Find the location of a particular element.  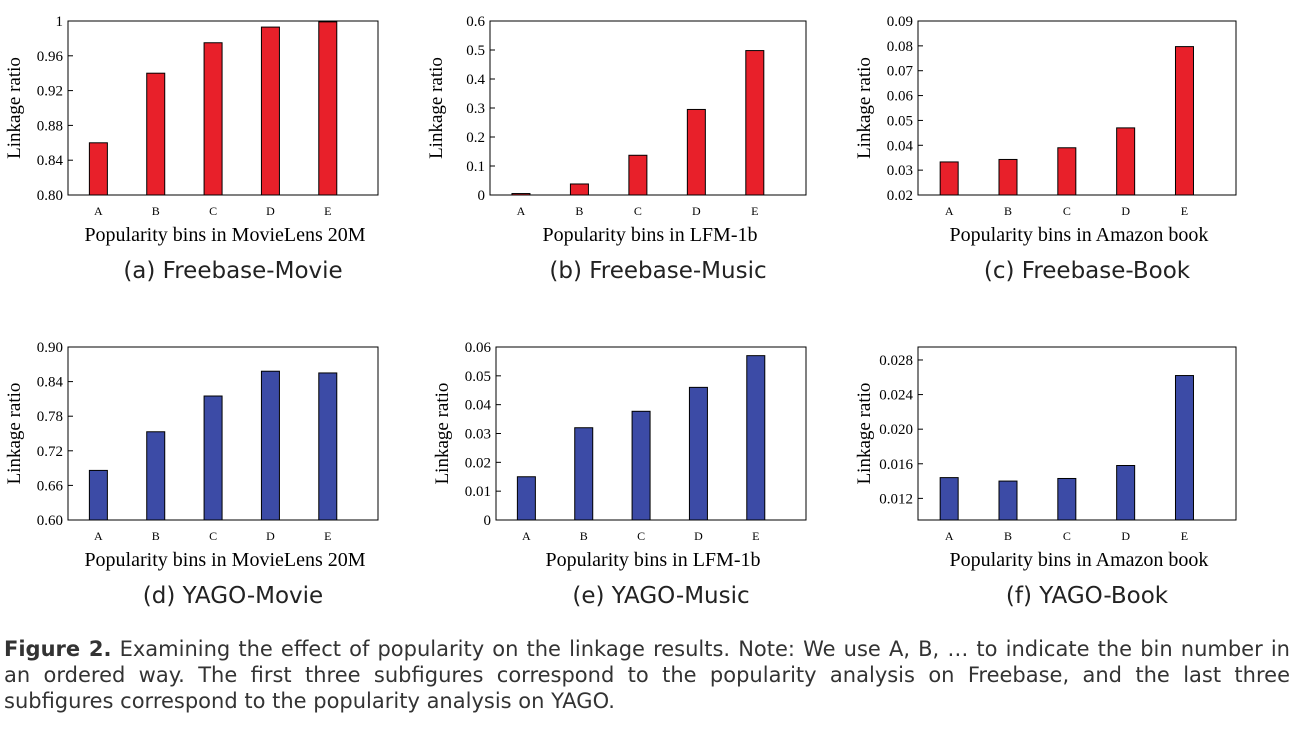

y-tick-label: 0.3 is located at coordinates (475, 109).